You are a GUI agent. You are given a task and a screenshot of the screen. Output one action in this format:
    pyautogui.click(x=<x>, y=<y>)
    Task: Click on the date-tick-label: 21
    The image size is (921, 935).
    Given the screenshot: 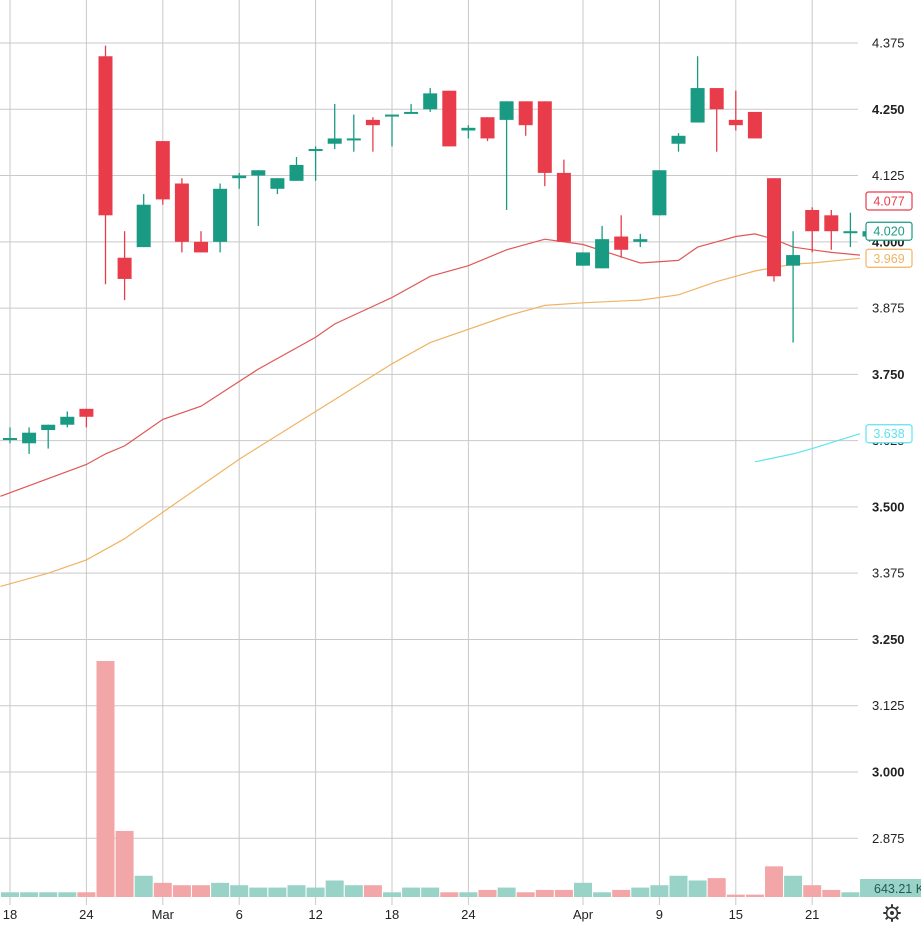 What is the action you would take?
    pyautogui.click(x=812, y=914)
    